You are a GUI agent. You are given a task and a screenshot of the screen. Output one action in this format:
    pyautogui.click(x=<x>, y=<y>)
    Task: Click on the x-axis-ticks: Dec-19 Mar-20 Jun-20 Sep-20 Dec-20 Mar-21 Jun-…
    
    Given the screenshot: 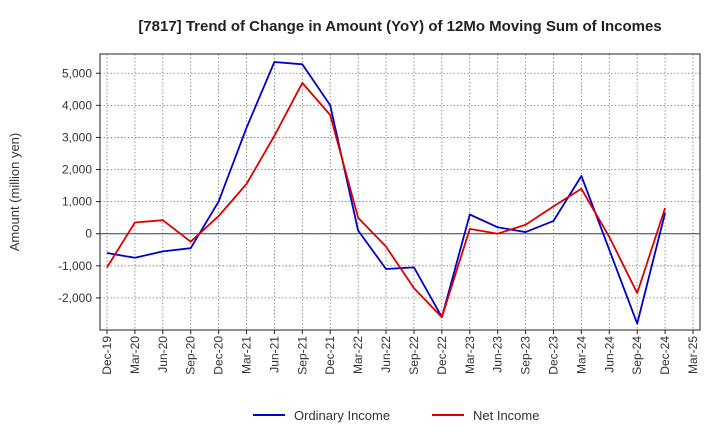 What is the action you would take?
    pyautogui.click(x=400, y=352)
    